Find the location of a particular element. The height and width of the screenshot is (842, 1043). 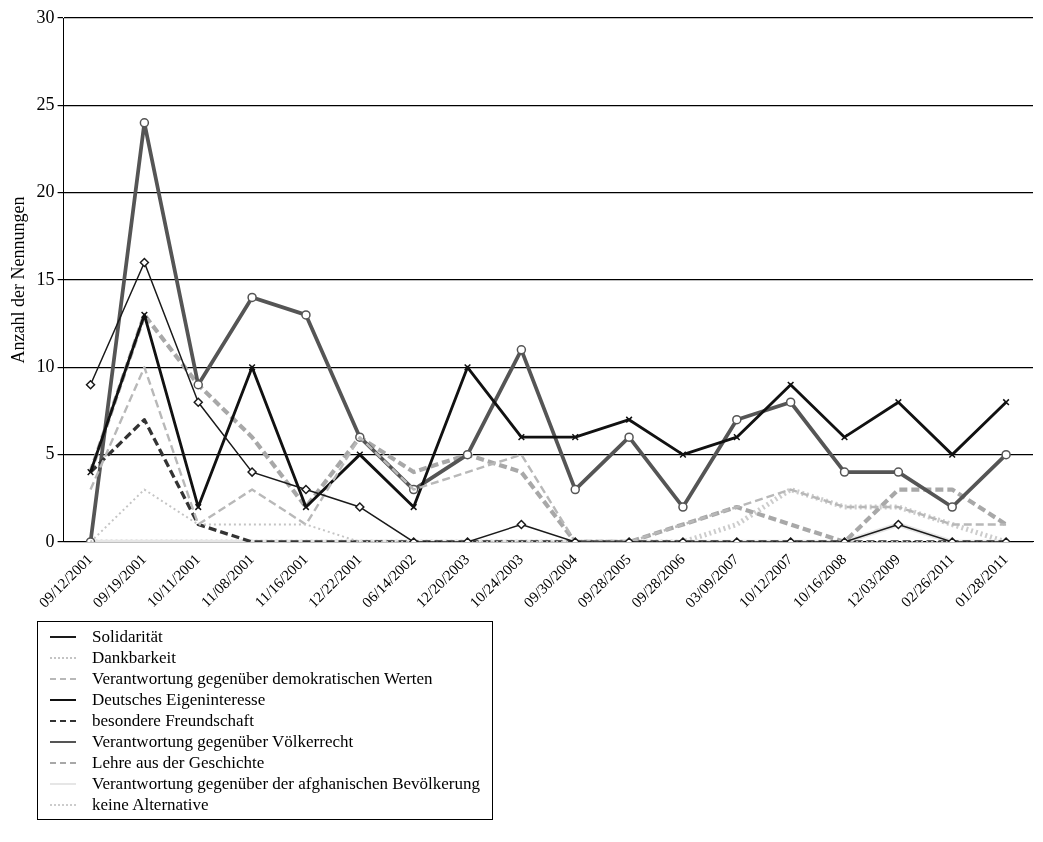

y-tick-label: 20 is located at coordinates (45, 191).